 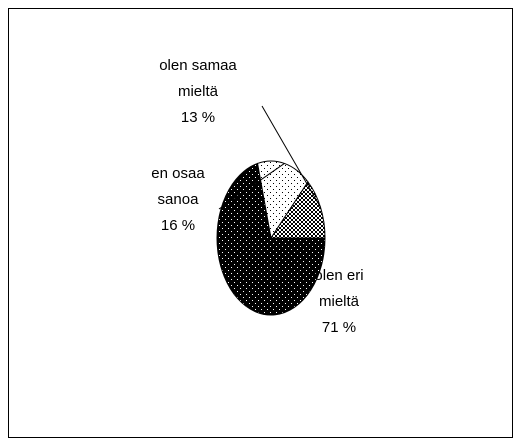 I want to click on pie-chart, so click(x=271, y=210).